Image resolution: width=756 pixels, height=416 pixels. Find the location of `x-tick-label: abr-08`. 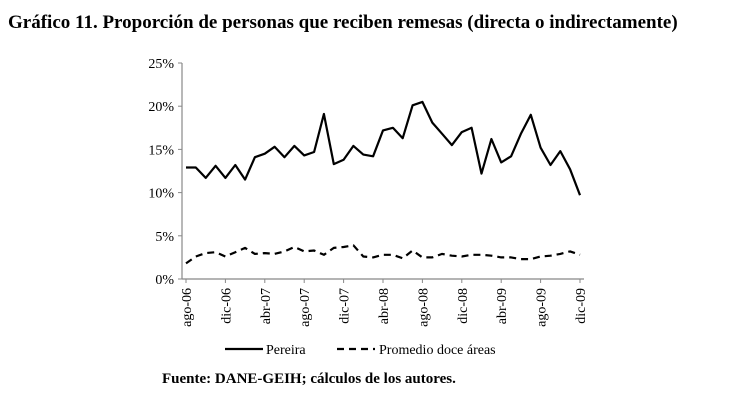

x-tick-label: abr-08 is located at coordinates (384, 306).